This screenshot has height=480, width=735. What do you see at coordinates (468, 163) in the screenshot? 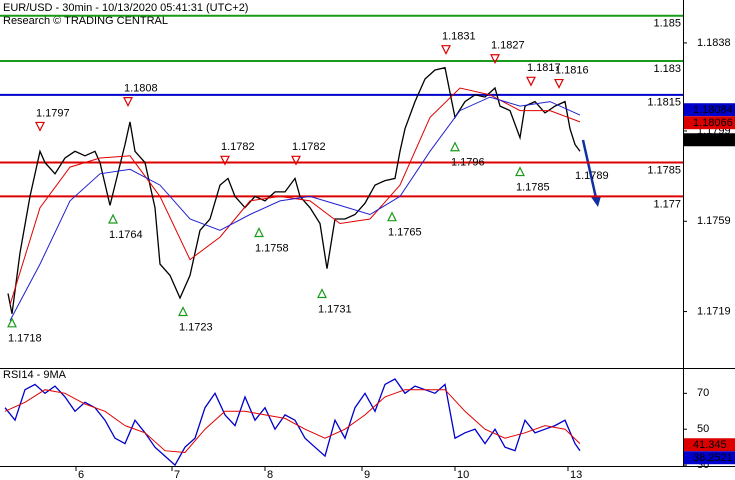
I see `pivot-label: 1.1796` at bounding box center [468, 163].